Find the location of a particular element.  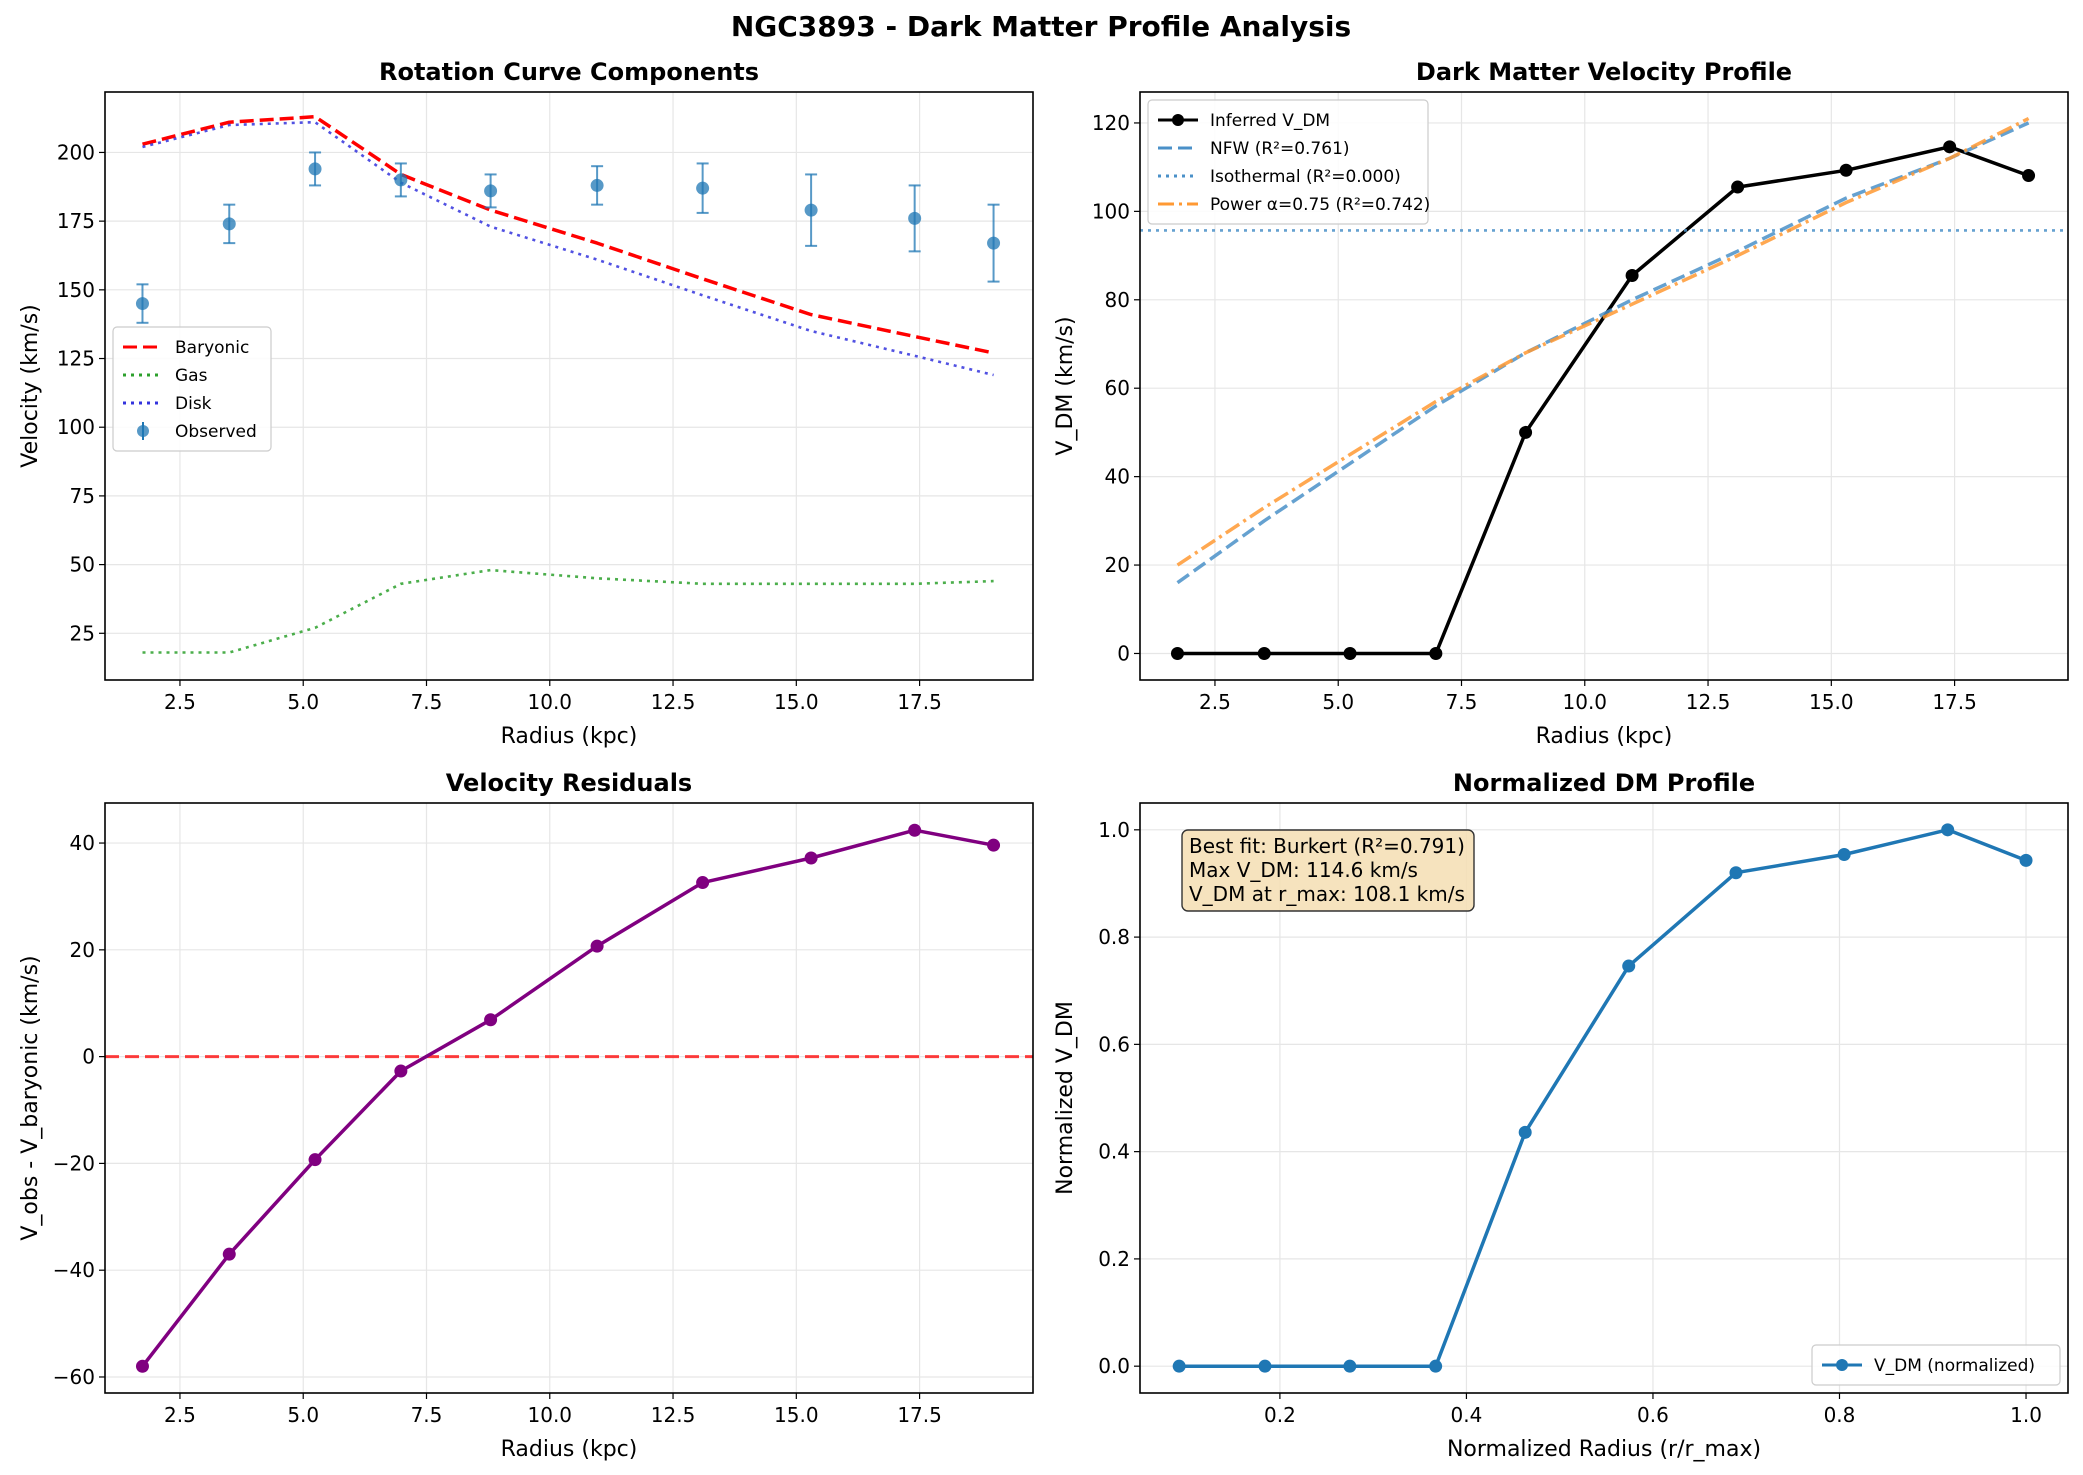

y-tick-label: 80 is located at coordinates (1117, 300).